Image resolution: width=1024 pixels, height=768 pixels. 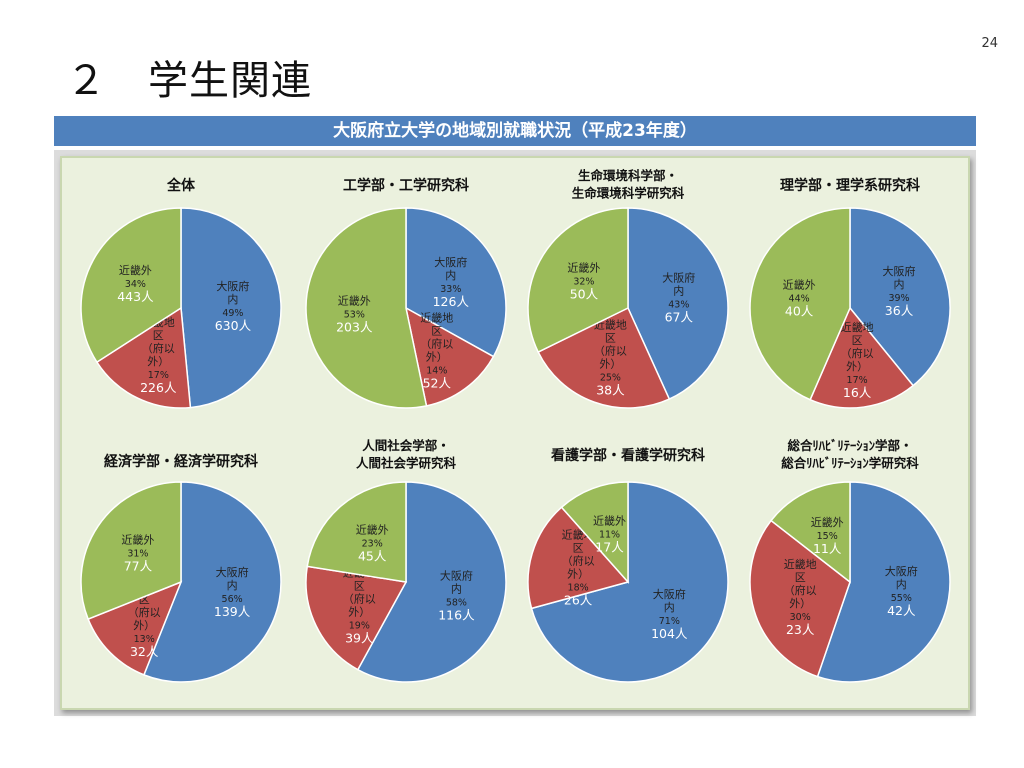 I want to click on slice-count: 67人, so click(x=679, y=316).